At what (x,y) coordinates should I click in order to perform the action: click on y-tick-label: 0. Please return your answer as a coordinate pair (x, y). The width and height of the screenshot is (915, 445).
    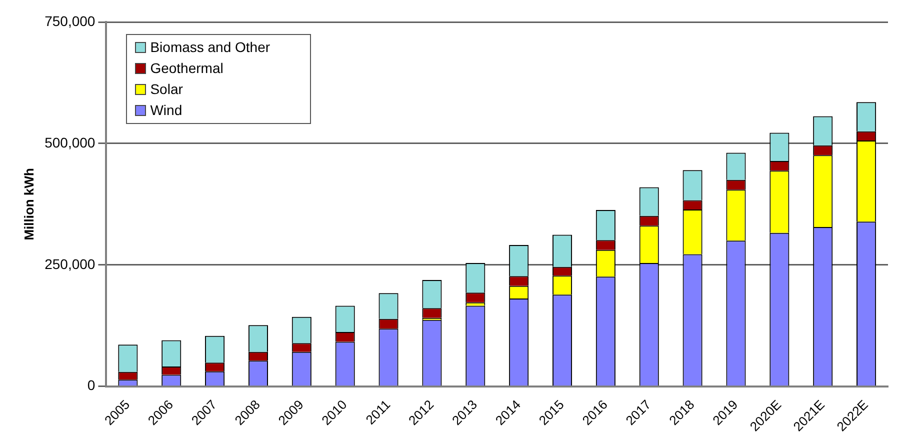
    Looking at the image, I should click on (91, 385).